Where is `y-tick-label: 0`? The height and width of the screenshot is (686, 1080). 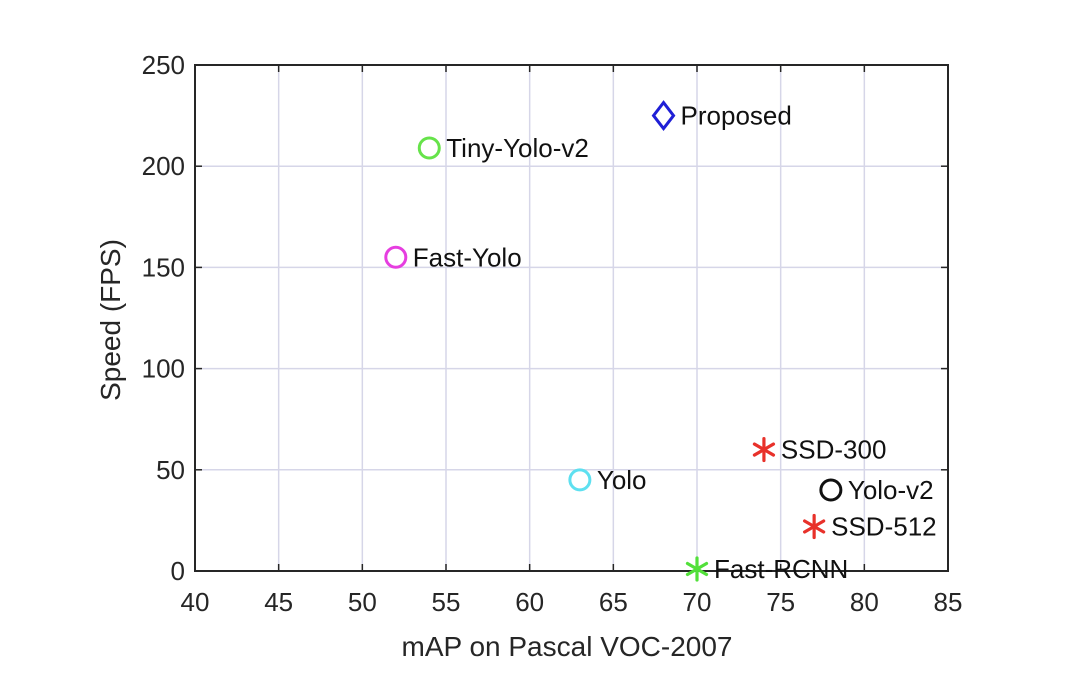 y-tick-label: 0 is located at coordinates (178, 571).